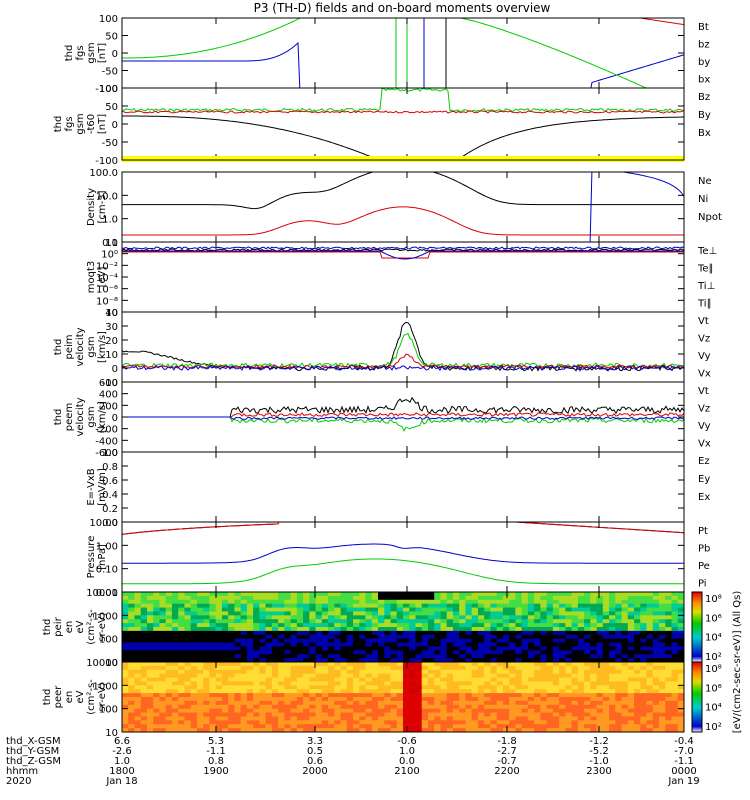  I want to click on plot-area-pressure, so click(403, 553).